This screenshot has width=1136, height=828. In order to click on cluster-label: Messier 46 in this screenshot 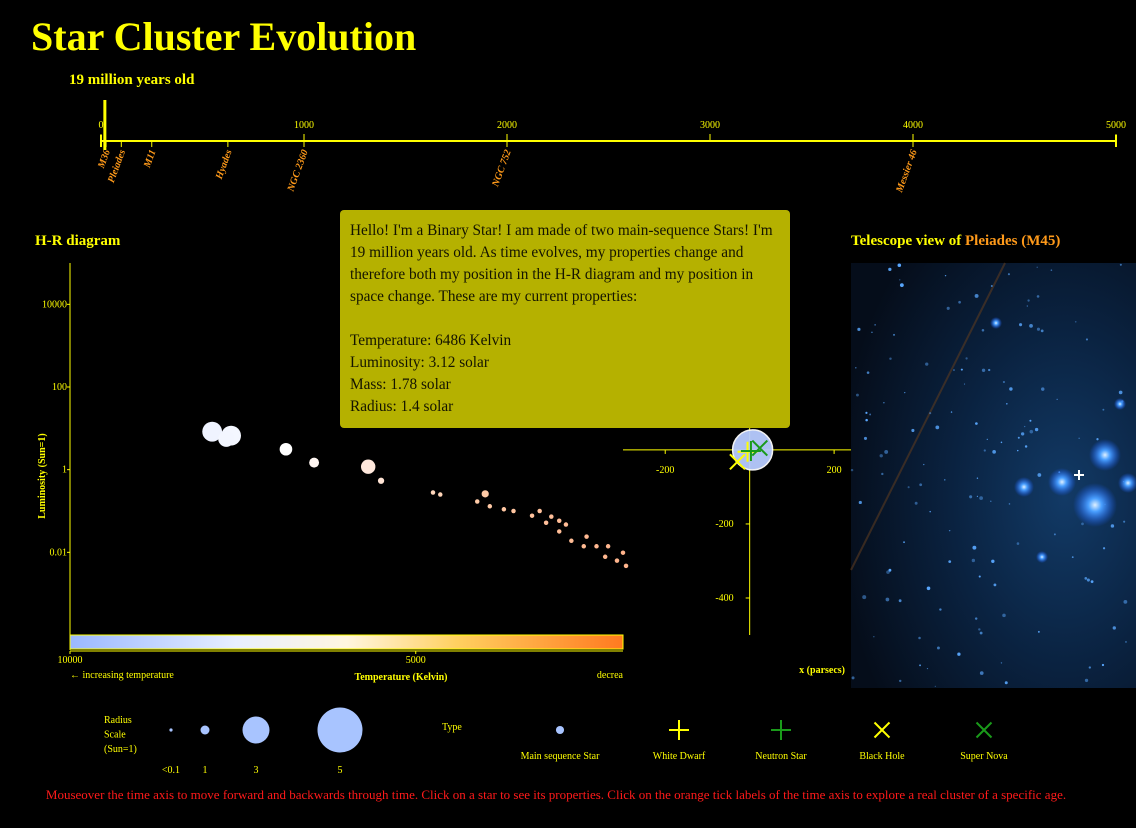, I will do `click(907, 171)`.